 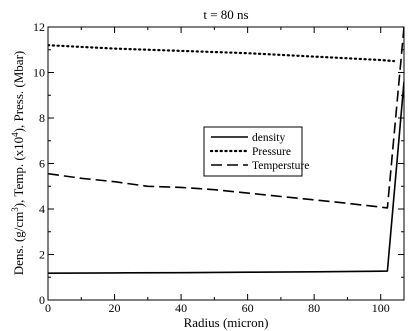 What do you see at coordinates (39, 27) in the screenshot?
I see `y-tick-label: 12` at bounding box center [39, 27].